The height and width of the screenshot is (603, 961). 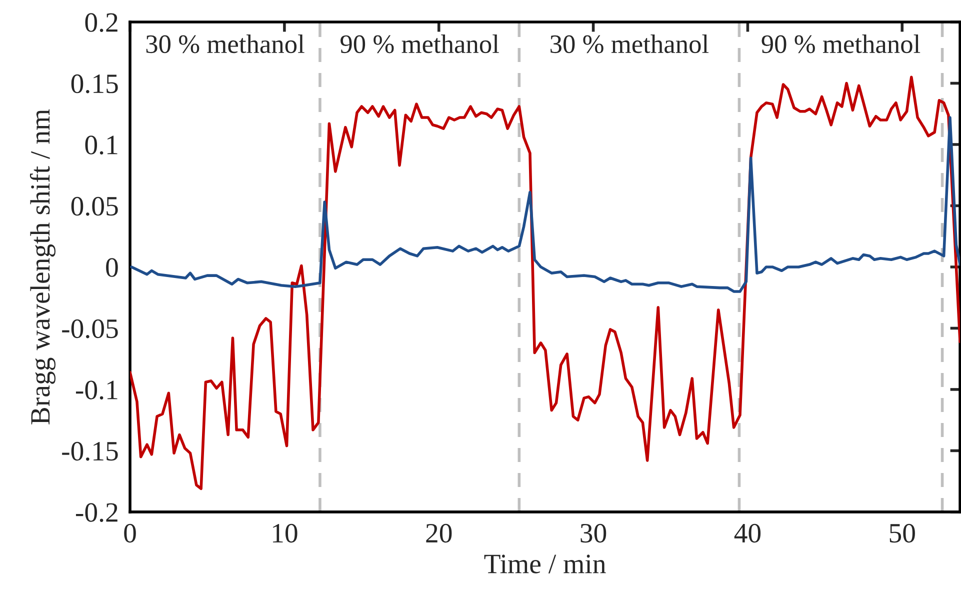 I want to click on x-tick-label: 50, so click(x=902, y=533).